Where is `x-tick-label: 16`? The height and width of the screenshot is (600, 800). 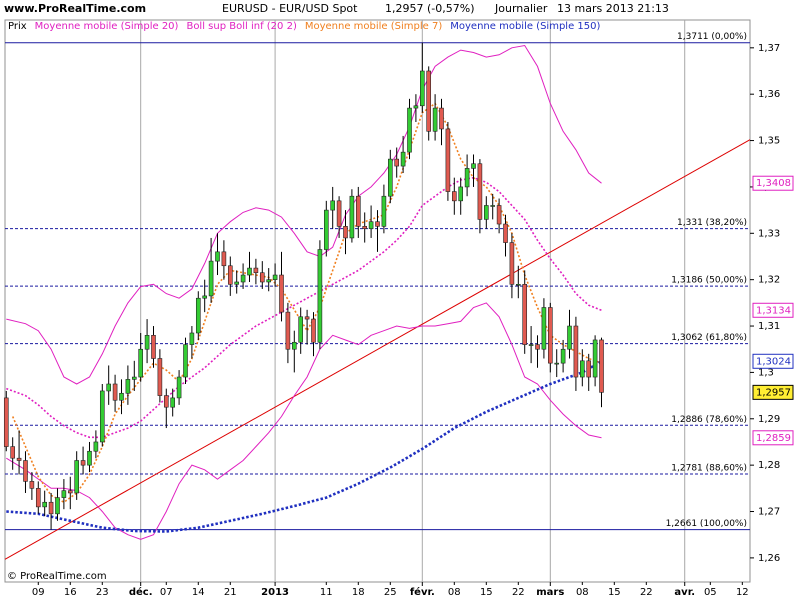
x-tick-label: 16 is located at coordinates (70, 592).